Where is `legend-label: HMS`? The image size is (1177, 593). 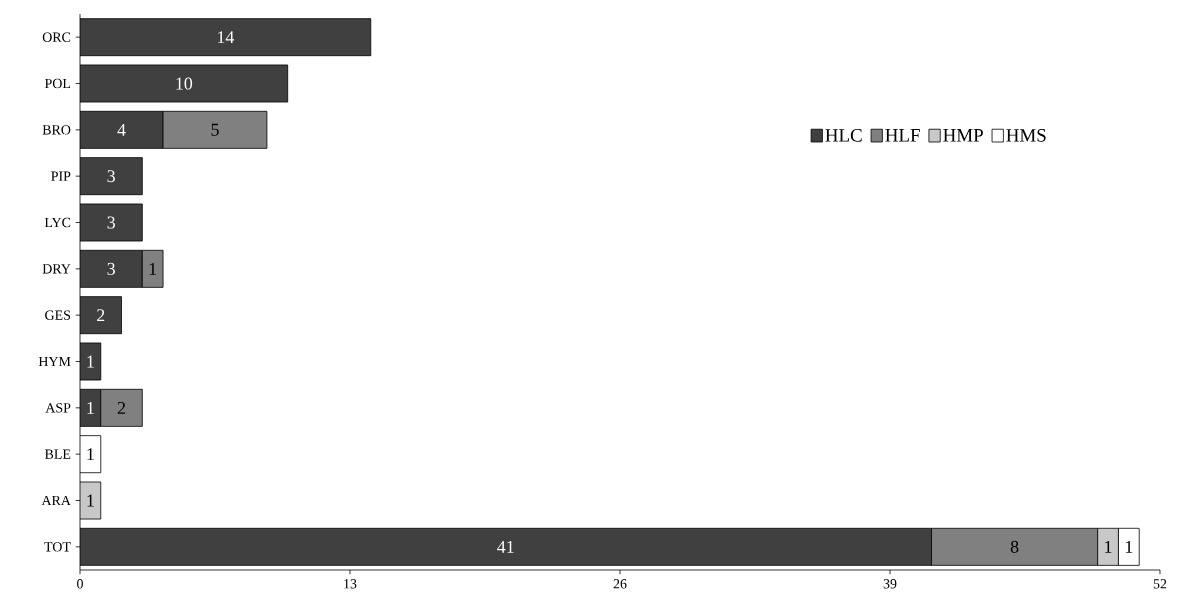 legend-label: HMS is located at coordinates (1026, 135).